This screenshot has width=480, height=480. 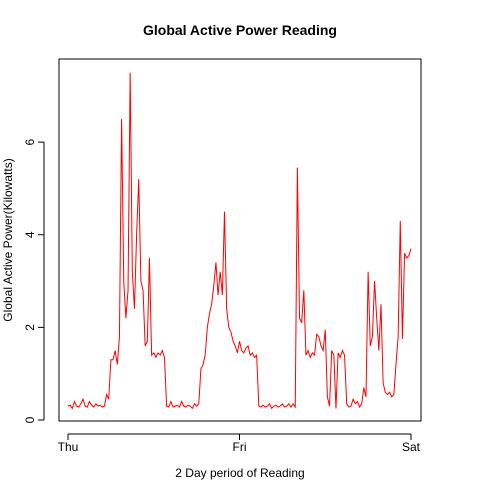 I want to click on x-axis-label: 2 Day period of Reading, so click(x=239, y=473).